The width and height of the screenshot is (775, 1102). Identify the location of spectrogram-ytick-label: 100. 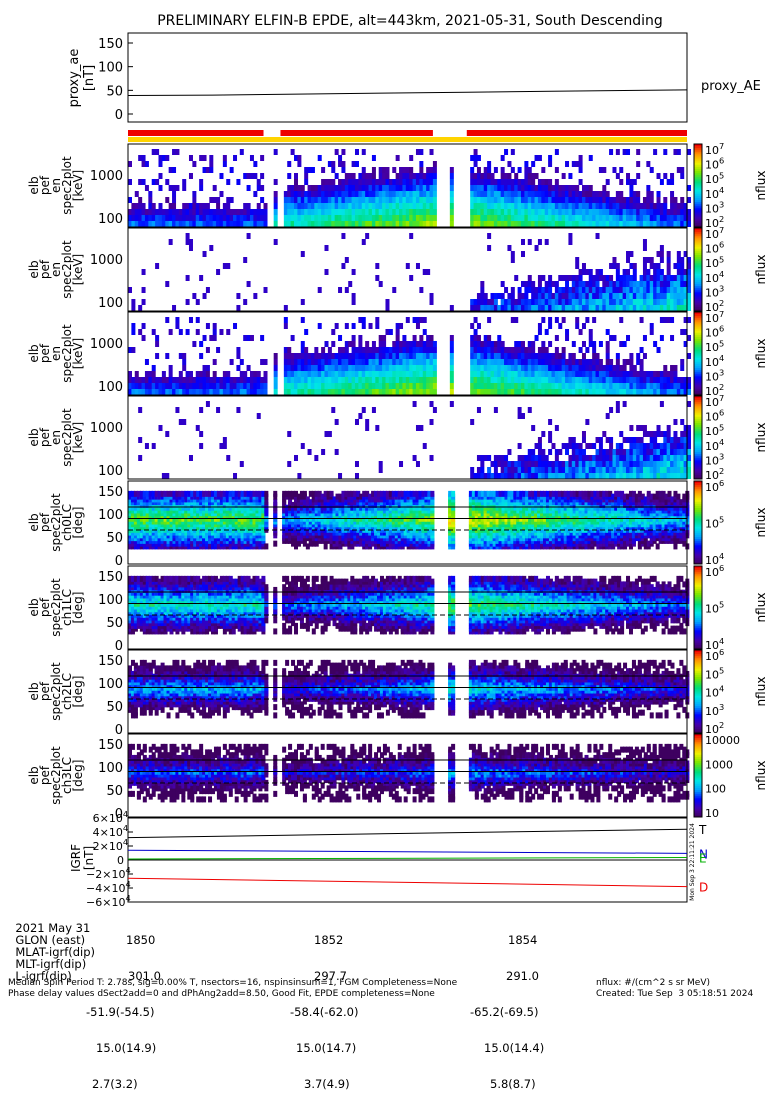
(110, 219).